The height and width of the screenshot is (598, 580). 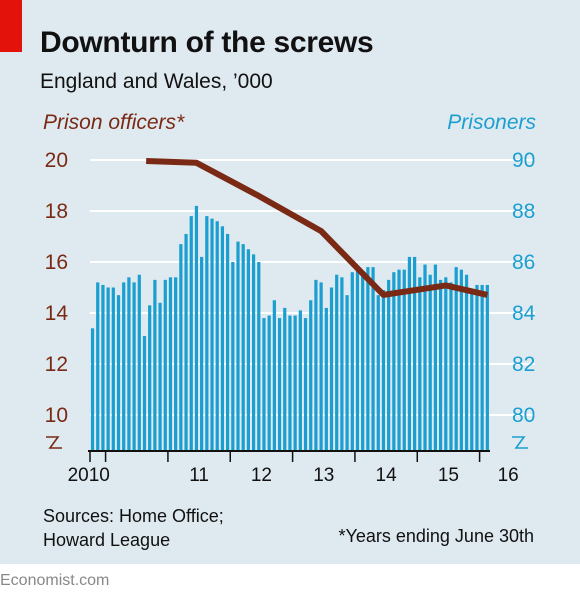 I want to click on left-tick-label: 20, so click(x=56, y=160).